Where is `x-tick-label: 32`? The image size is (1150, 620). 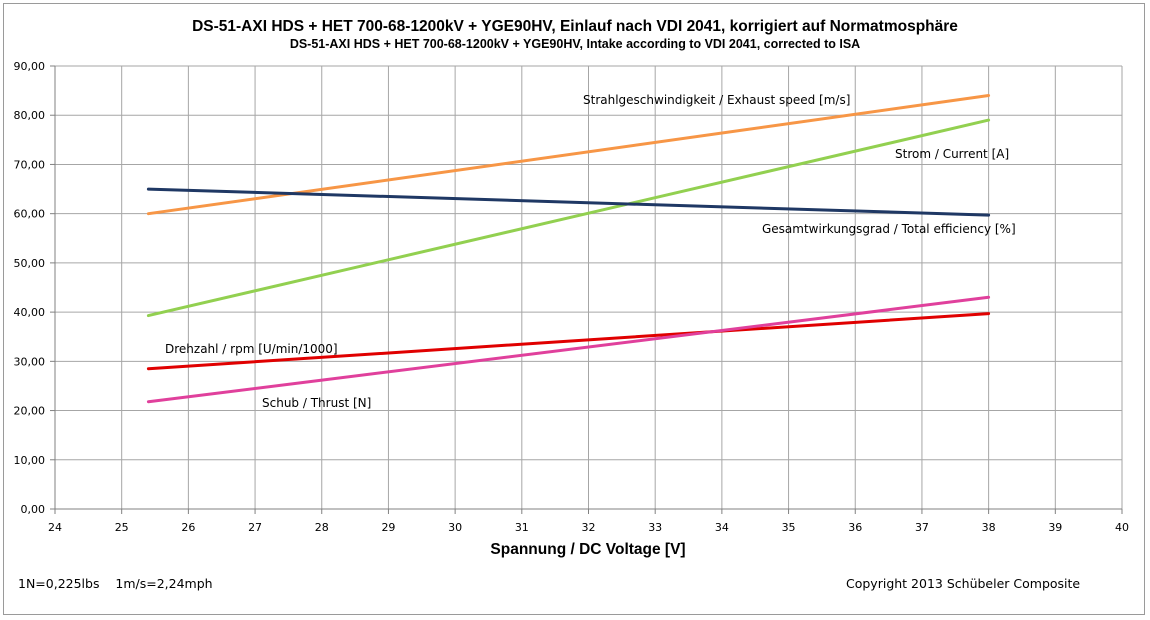
x-tick-label: 32 is located at coordinates (589, 527).